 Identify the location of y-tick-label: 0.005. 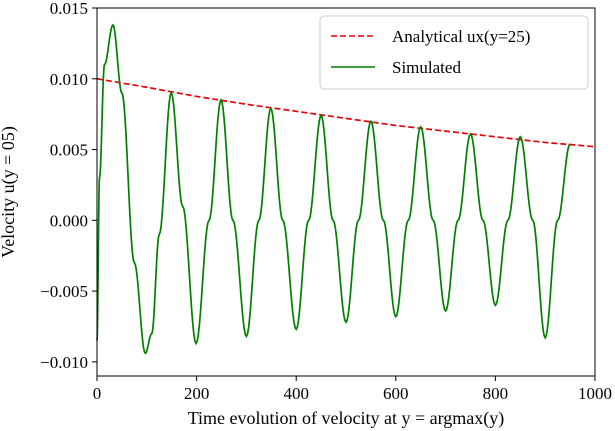
(69, 150).